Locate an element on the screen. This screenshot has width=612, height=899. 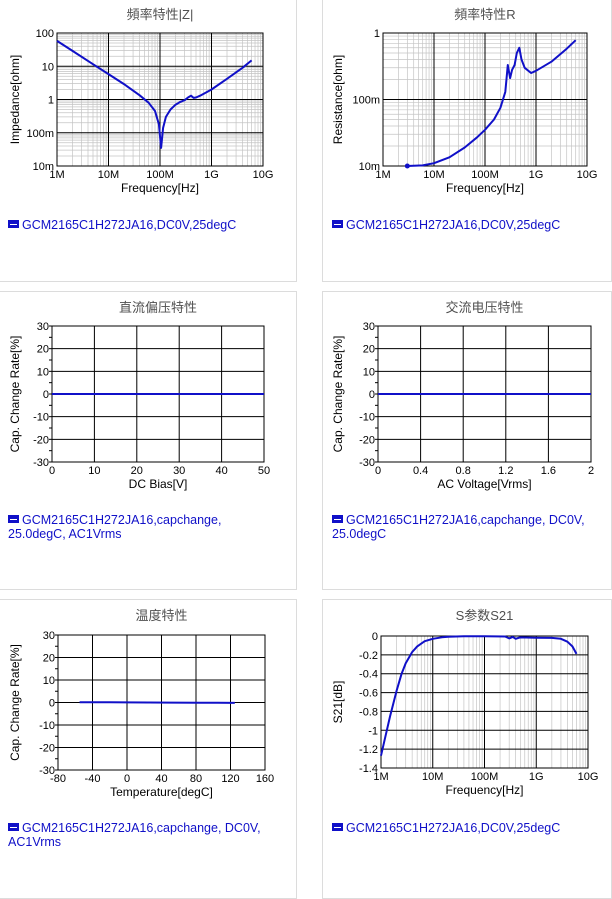
x-axis-label: Temperature[degC] is located at coordinates (161, 792).